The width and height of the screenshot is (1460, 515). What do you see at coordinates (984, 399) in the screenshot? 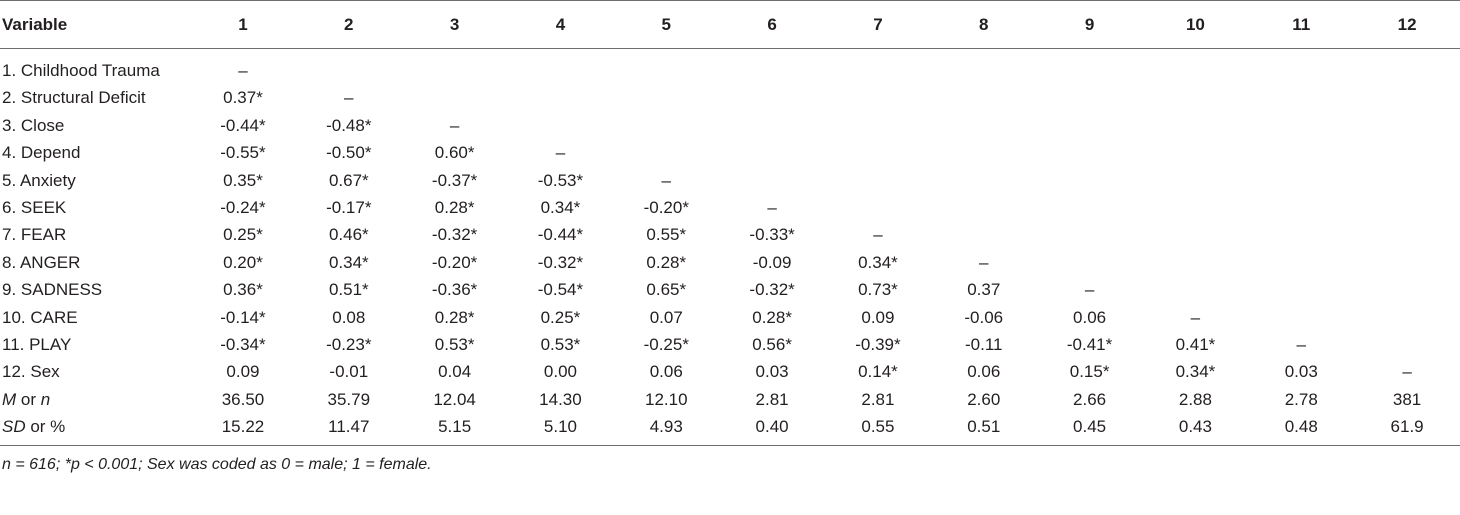
I see `table-cell: 2.60` at bounding box center [984, 399].